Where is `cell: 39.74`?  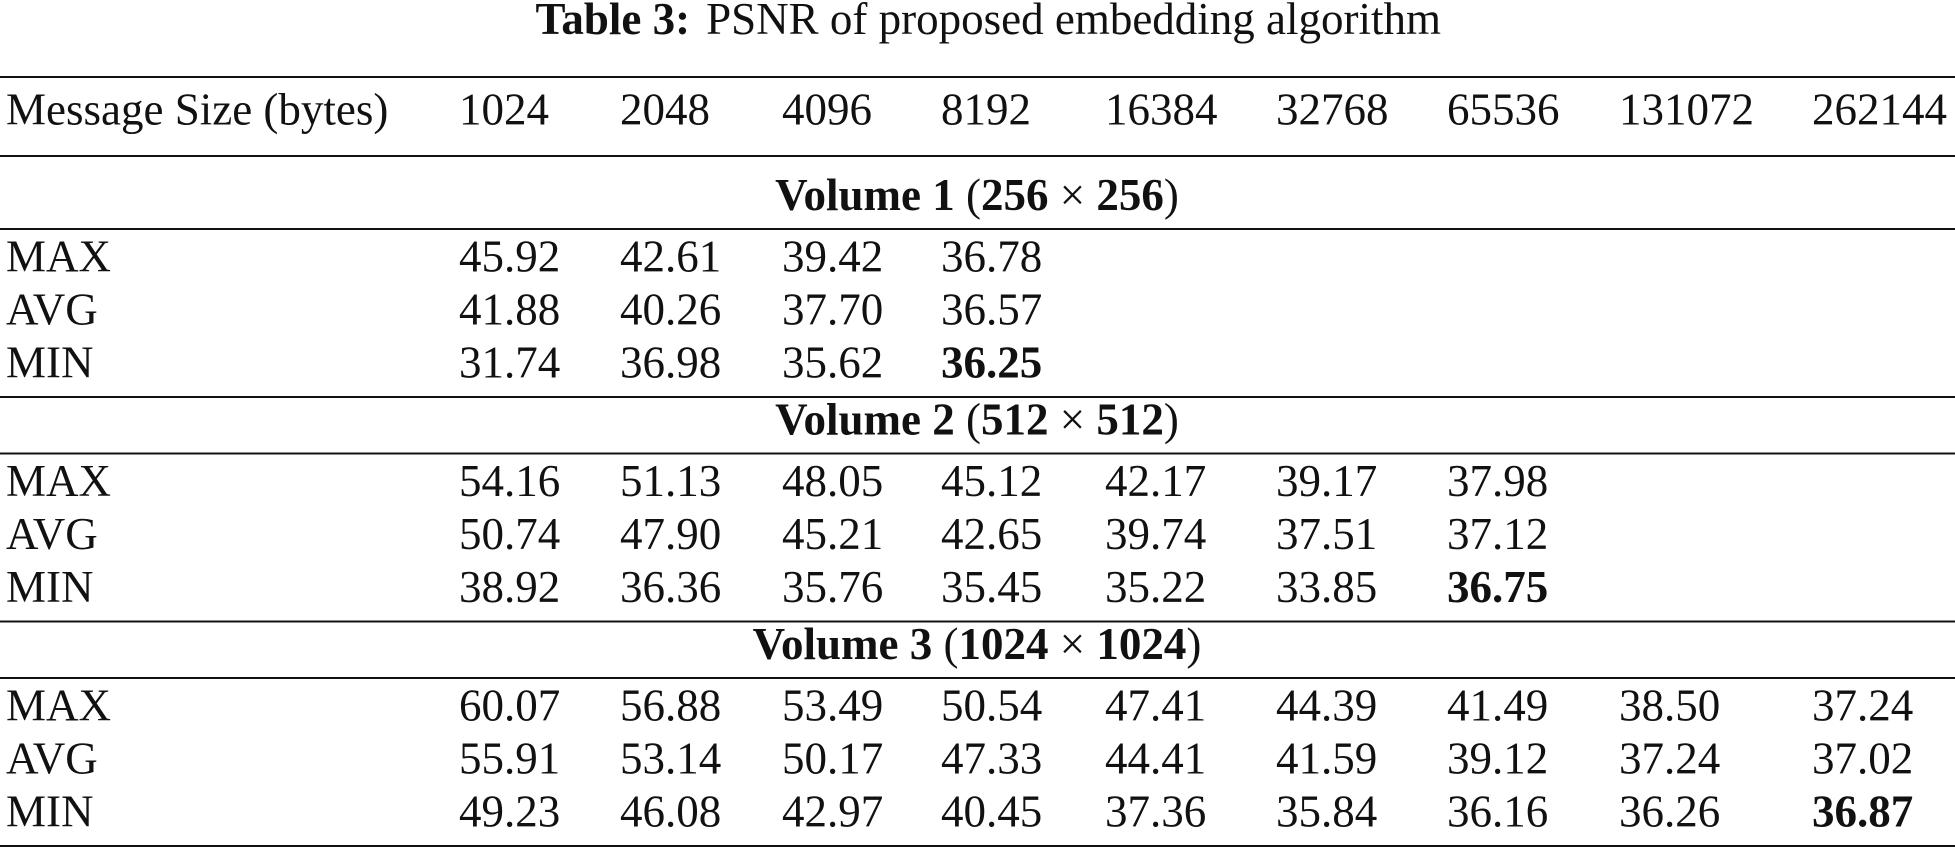 cell: 39.74 is located at coordinates (1155, 534).